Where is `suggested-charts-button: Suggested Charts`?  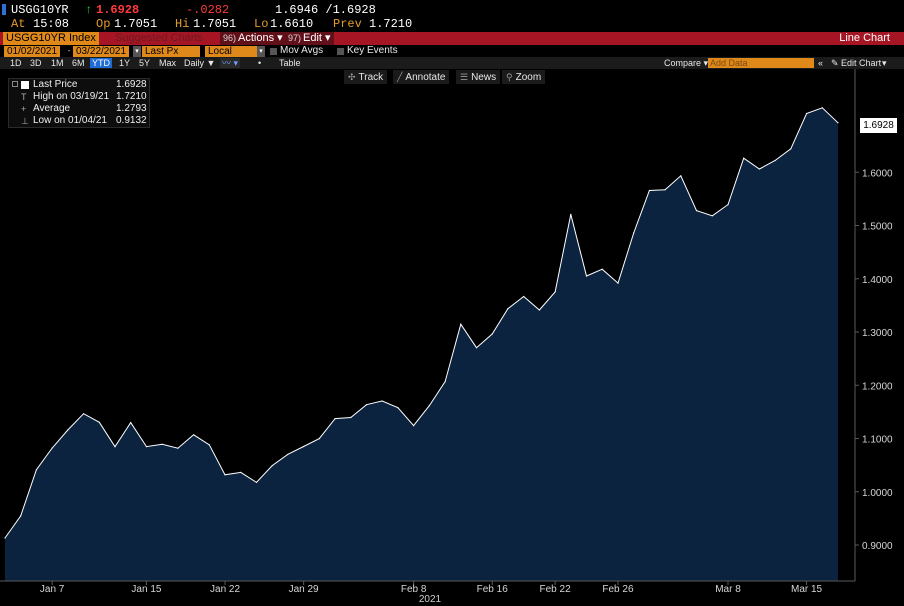 suggested-charts-button: Suggested Charts is located at coordinates (159, 38).